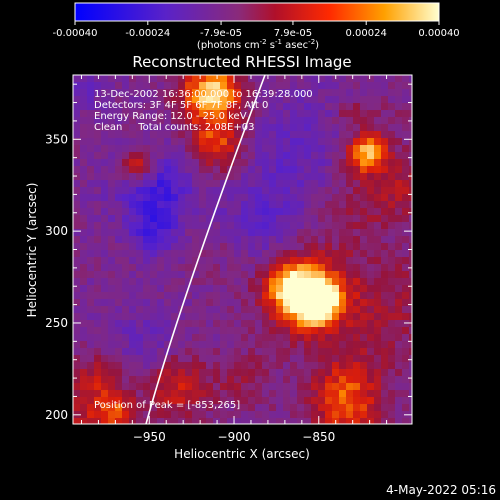 Image resolution: width=500 pixels, height=500 pixels. What do you see at coordinates (181, 105) in the screenshot?
I see `info-detectors: Detectors: 3F 4F 5F 6F 7F 8F, Att 0` at bounding box center [181, 105].